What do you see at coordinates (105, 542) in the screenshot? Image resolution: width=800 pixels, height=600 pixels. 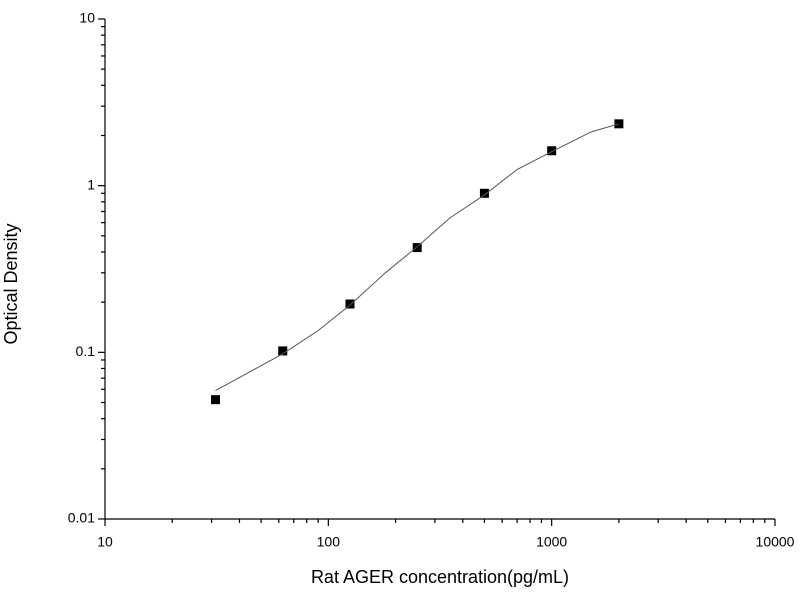 I see `x-tick-label: 10` at bounding box center [105, 542].